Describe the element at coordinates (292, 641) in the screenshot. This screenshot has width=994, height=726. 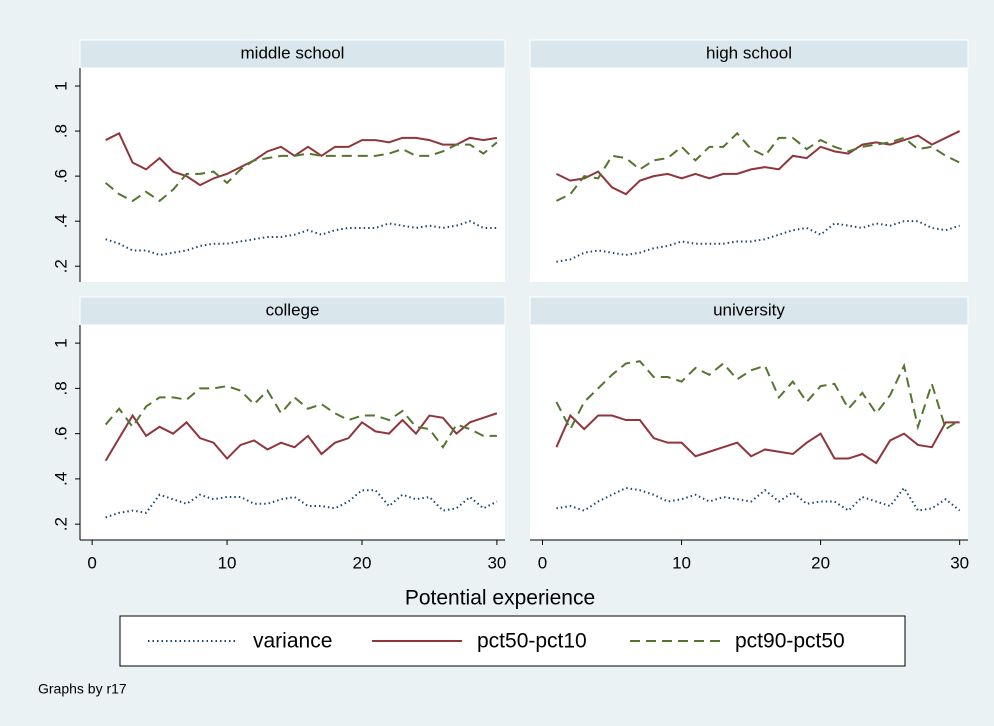
I see `legend-label: variance` at that location.